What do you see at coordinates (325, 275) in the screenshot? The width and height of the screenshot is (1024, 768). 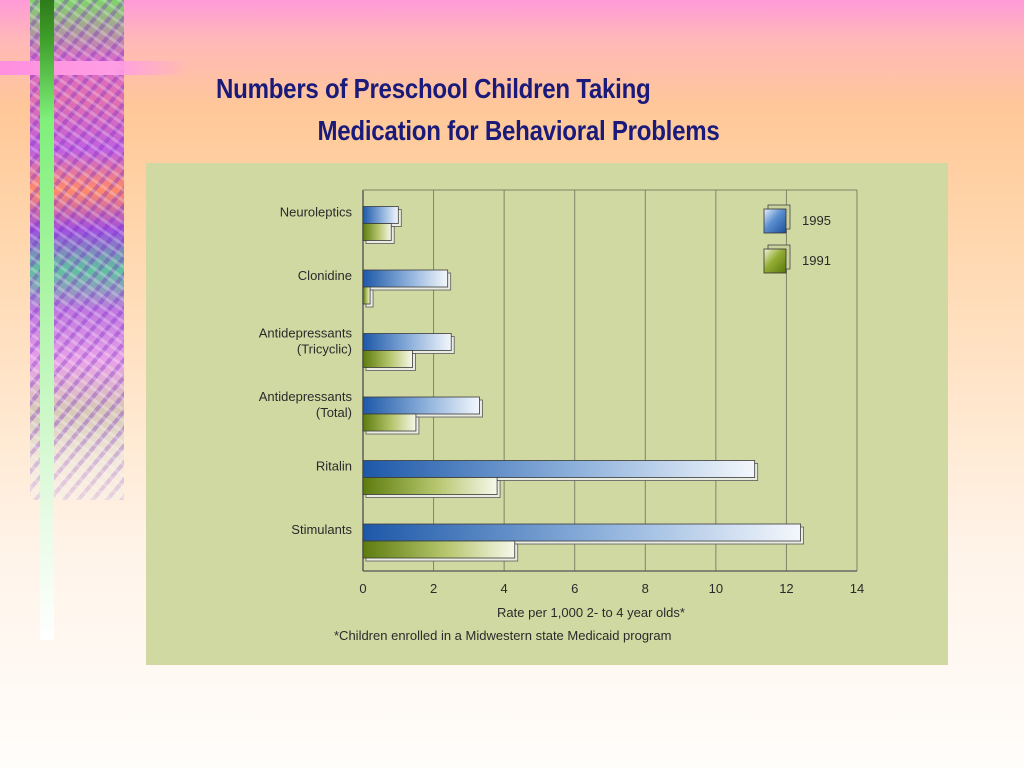 I see `category-label: Clonidine` at bounding box center [325, 275].